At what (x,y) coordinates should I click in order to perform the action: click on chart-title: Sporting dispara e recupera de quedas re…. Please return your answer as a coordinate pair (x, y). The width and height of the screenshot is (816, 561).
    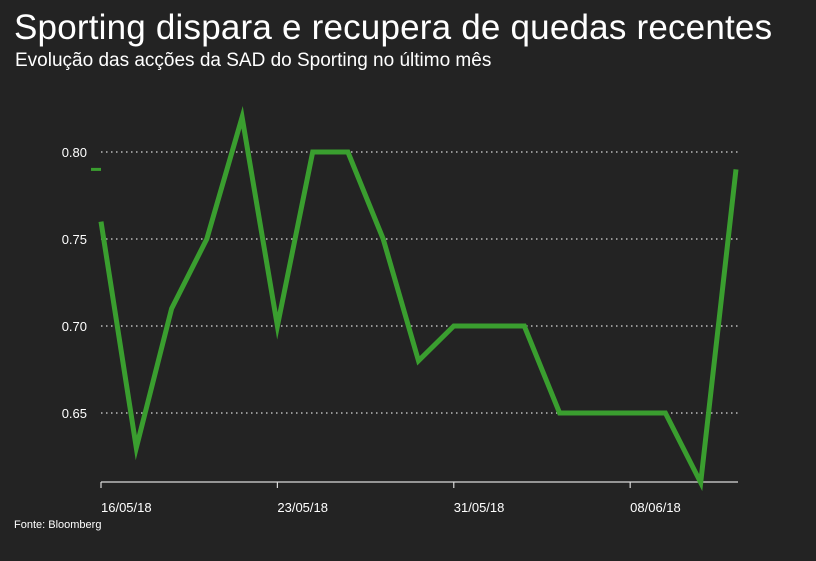
    Looking at the image, I should click on (393, 27).